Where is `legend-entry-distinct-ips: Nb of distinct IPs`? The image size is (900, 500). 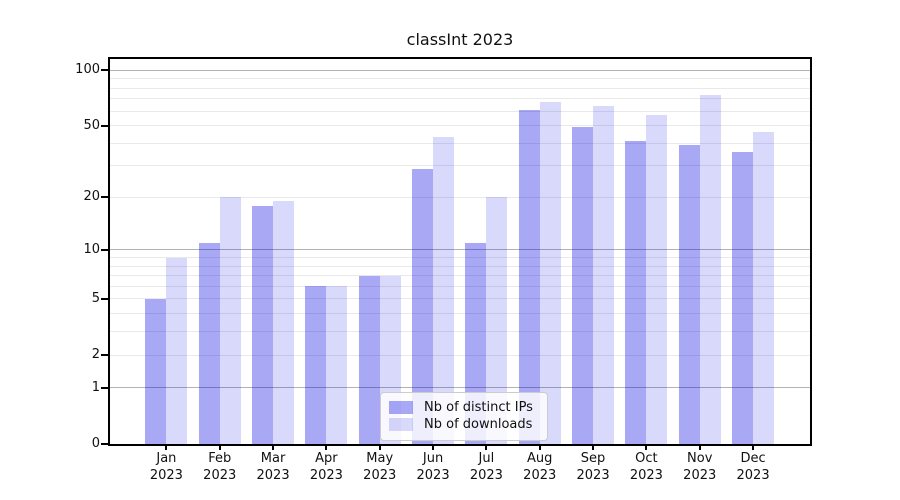
legend-entry-distinct-ips: Nb of distinct IPs is located at coordinates (461, 407).